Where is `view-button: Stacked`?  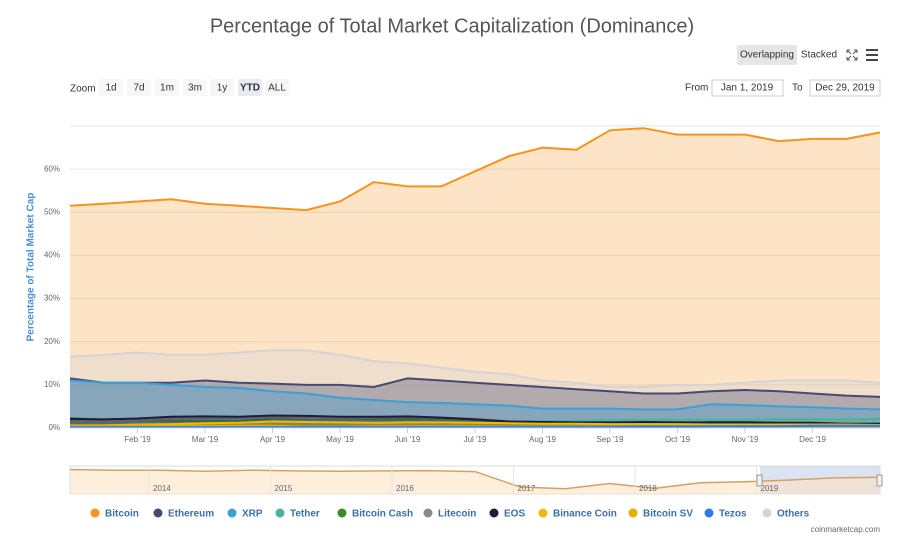
view-button: Stacked is located at coordinates (819, 55).